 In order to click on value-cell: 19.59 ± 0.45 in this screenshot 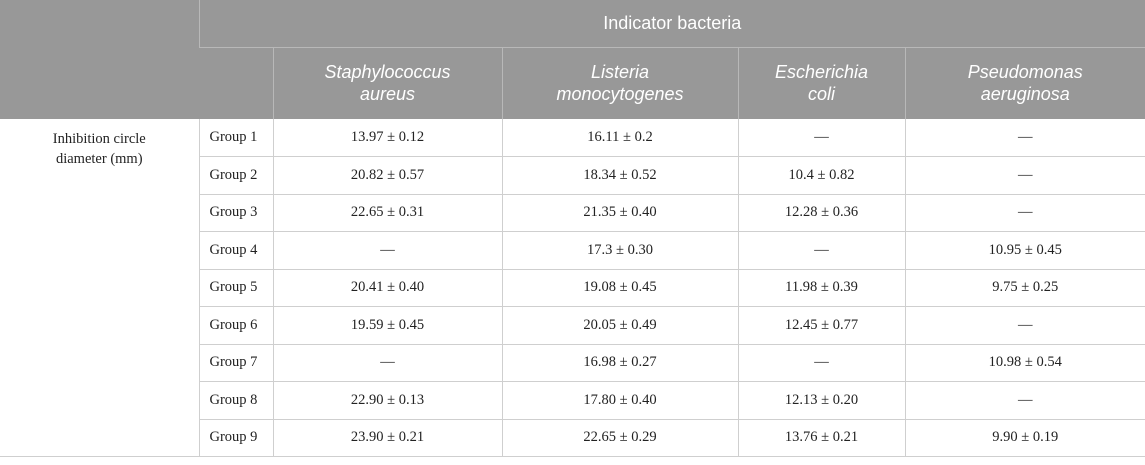, I will do `click(387, 325)`.